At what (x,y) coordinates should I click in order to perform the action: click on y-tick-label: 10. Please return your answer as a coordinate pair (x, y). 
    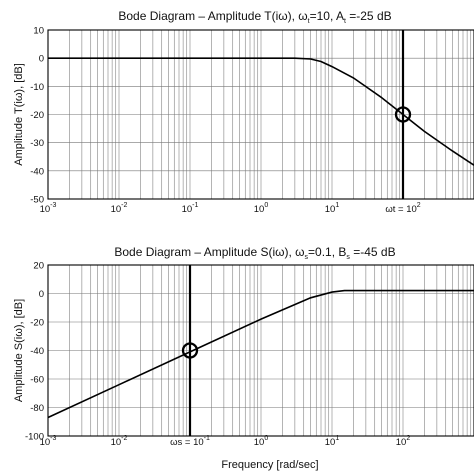
    Looking at the image, I should click on (38, 31).